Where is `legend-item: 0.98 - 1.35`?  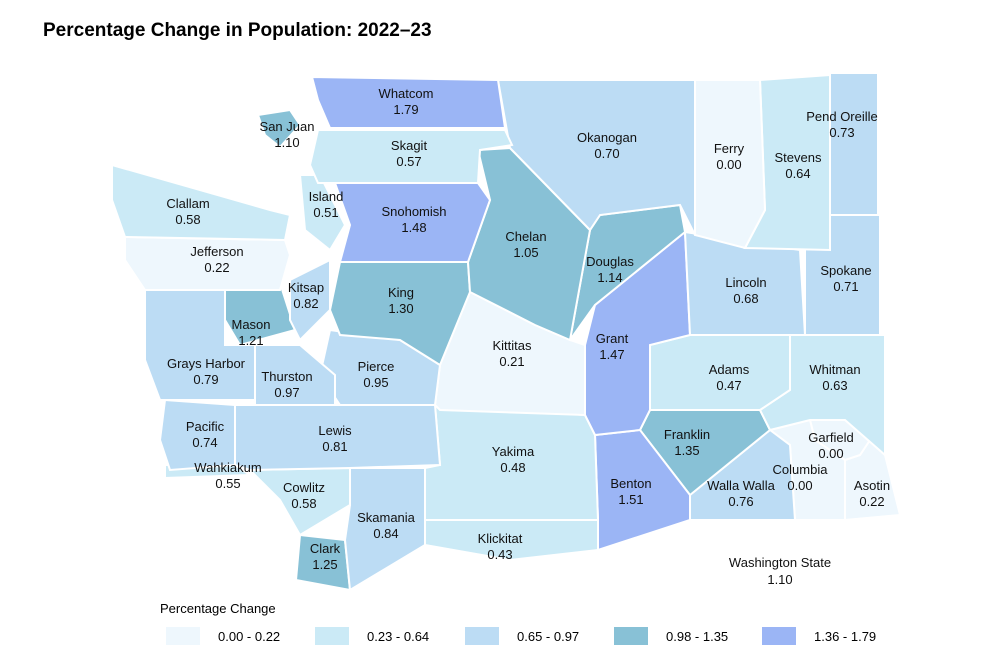 legend-item: 0.98 - 1.35 is located at coordinates (671, 636).